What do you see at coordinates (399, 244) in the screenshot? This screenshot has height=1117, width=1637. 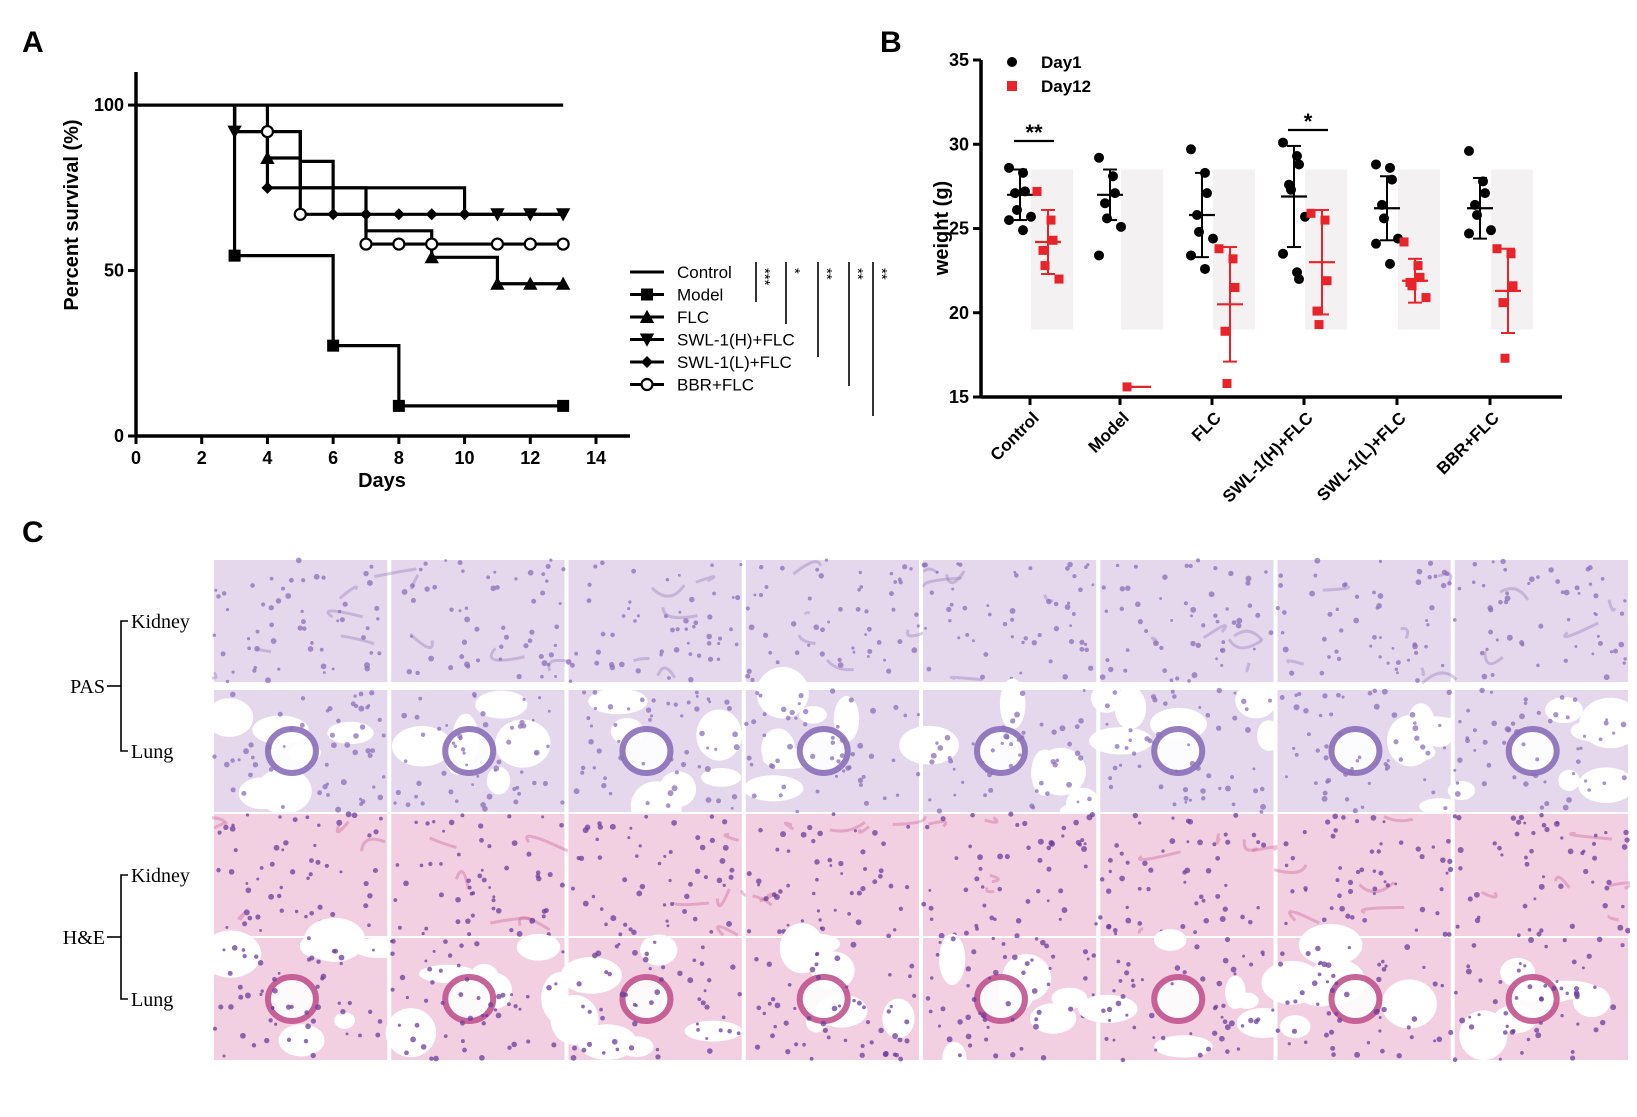 I see `survival-marker-BBR+FLC` at bounding box center [399, 244].